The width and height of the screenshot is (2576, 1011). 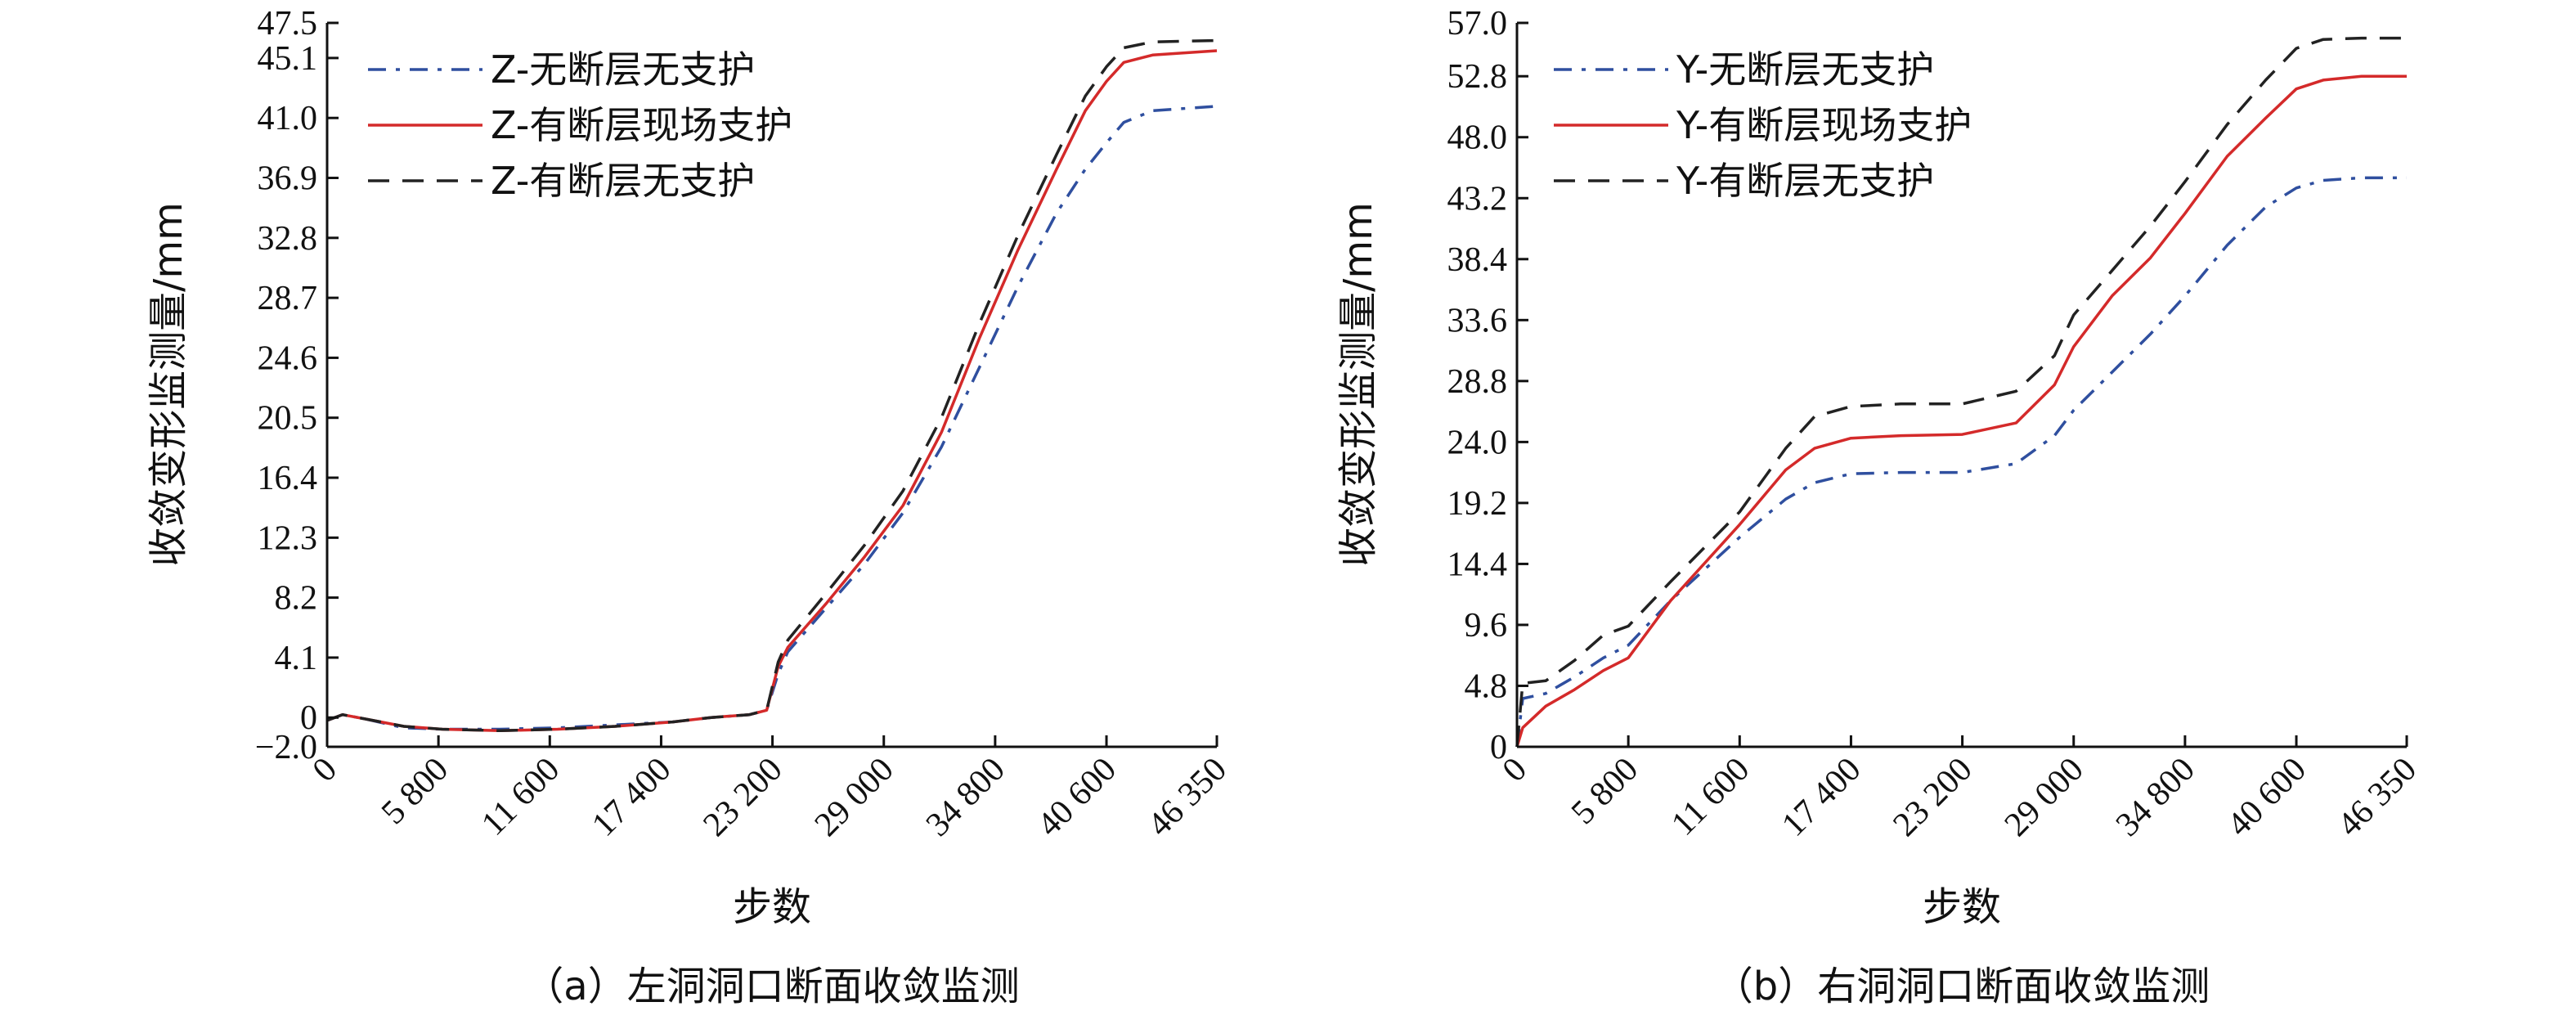 What do you see at coordinates (1477, 442) in the screenshot?
I see `panel-b-y-tick-label: 24.0` at bounding box center [1477, 442].